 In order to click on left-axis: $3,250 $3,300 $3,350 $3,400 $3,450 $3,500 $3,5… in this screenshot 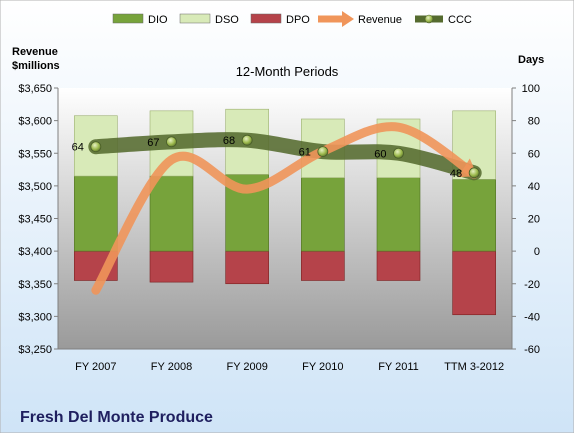, I will do `click(38, 219)`.